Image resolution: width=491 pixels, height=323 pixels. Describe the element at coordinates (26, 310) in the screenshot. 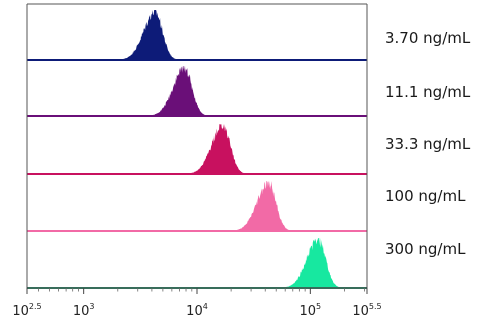

I see `x-tick-label: 102.5` at that location.